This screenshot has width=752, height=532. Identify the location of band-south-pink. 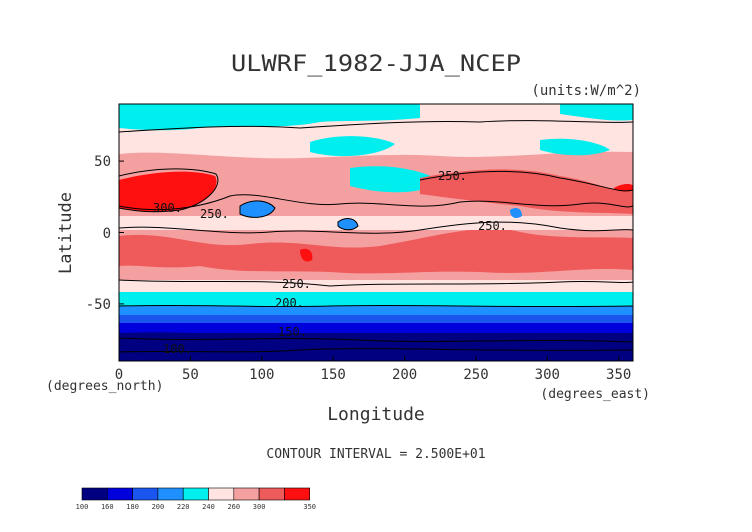
(376, 285).